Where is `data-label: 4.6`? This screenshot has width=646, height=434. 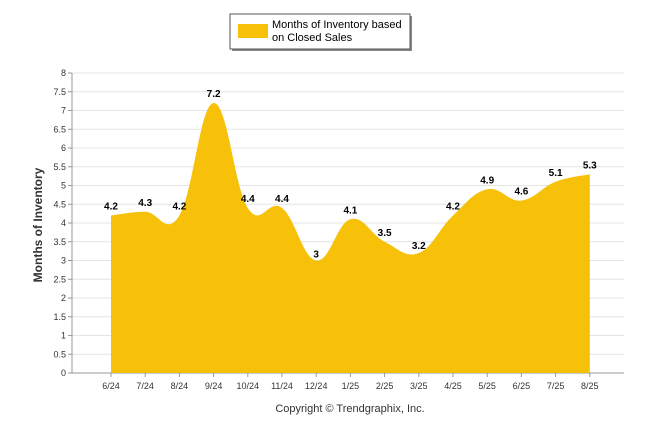 data-label: 4.6 is located at coordinates (521, 192).